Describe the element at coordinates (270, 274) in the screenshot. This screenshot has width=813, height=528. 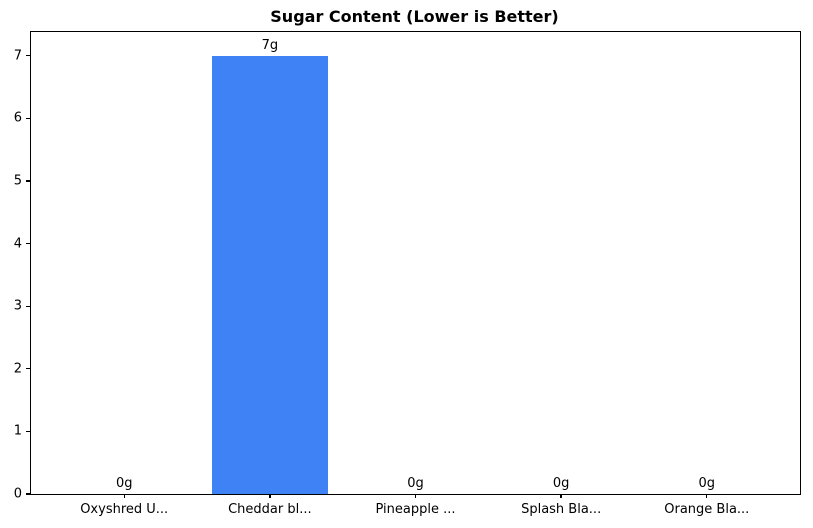
I see `bar` at that location.